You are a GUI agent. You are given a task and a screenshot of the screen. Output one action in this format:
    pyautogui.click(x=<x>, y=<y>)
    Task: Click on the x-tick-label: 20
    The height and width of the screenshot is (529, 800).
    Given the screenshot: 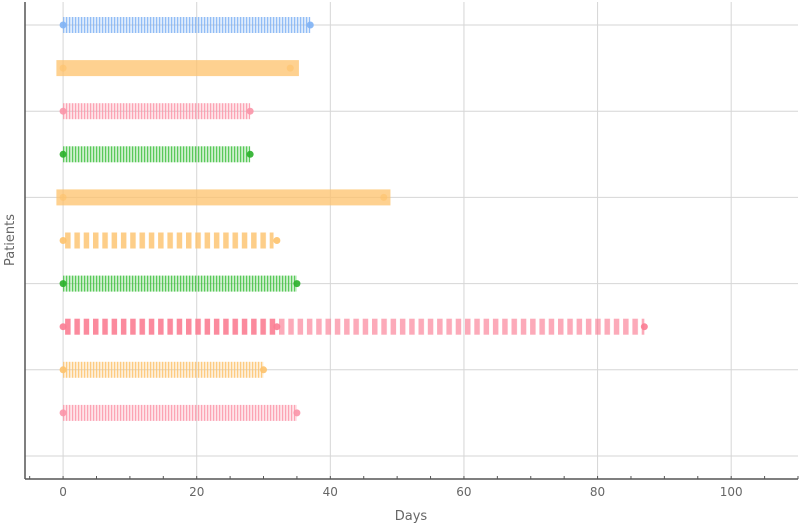 What is the action you would take?
    pyautogui.click(x=196, y=492)
    